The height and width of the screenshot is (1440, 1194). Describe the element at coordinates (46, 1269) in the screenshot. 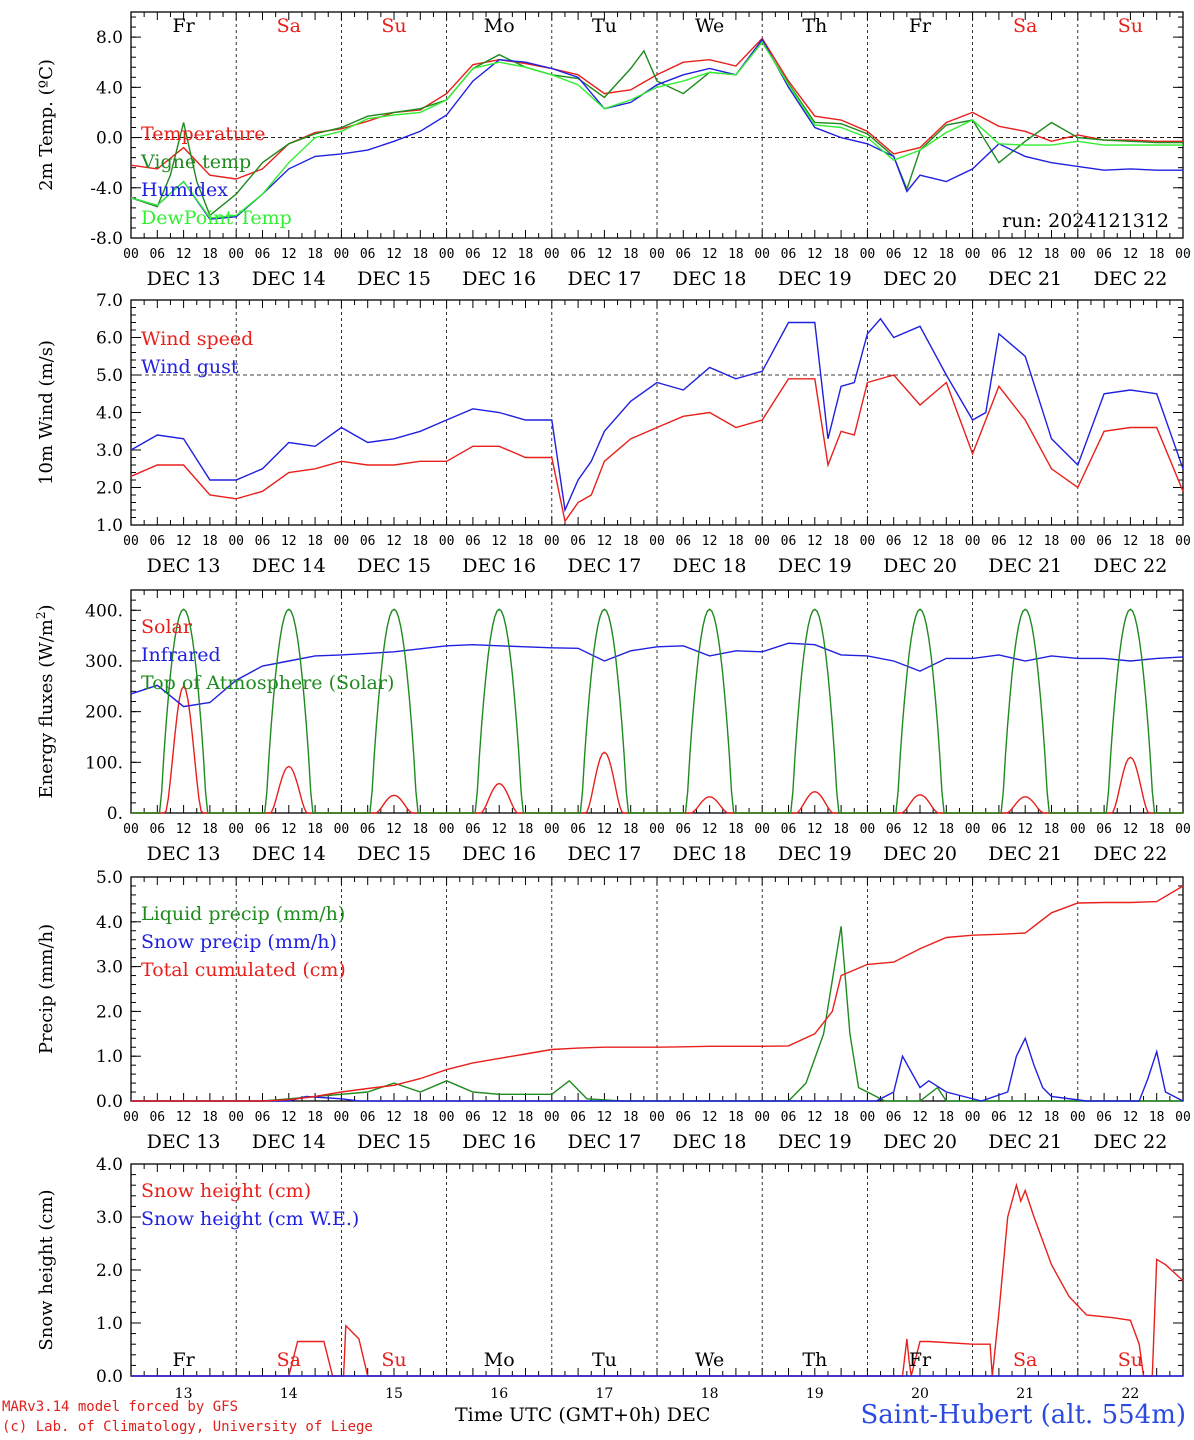

I see `y-axis-label: Snow height (cm)` at that location.